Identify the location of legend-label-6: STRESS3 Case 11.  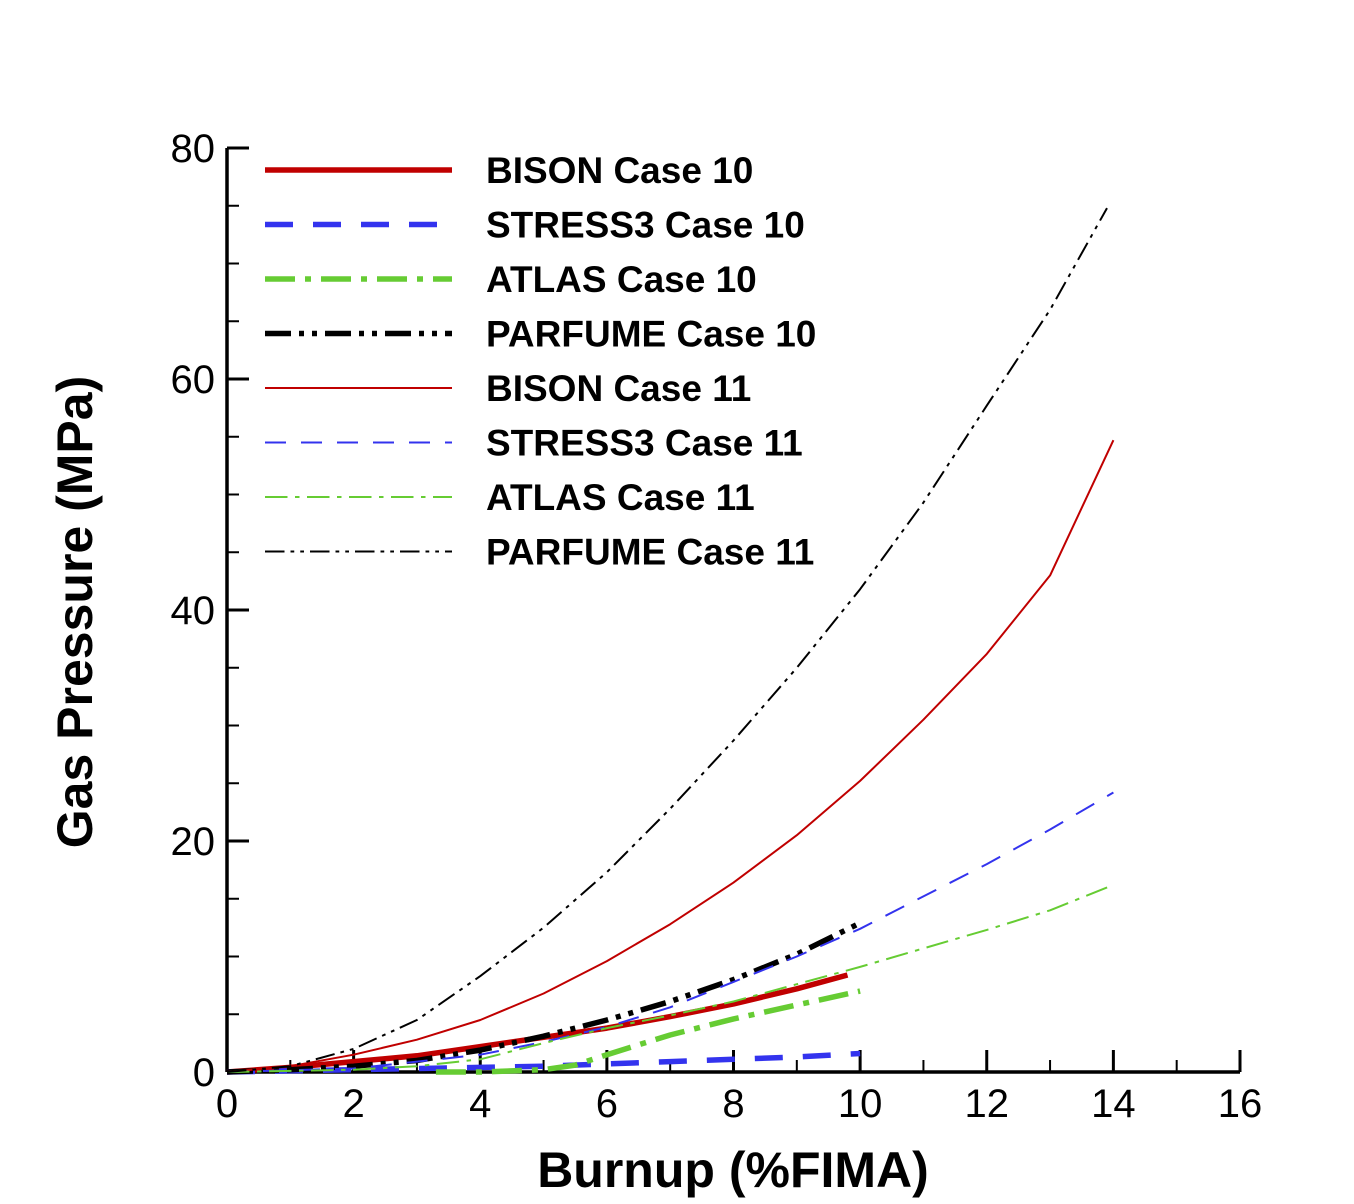
(644, 443).